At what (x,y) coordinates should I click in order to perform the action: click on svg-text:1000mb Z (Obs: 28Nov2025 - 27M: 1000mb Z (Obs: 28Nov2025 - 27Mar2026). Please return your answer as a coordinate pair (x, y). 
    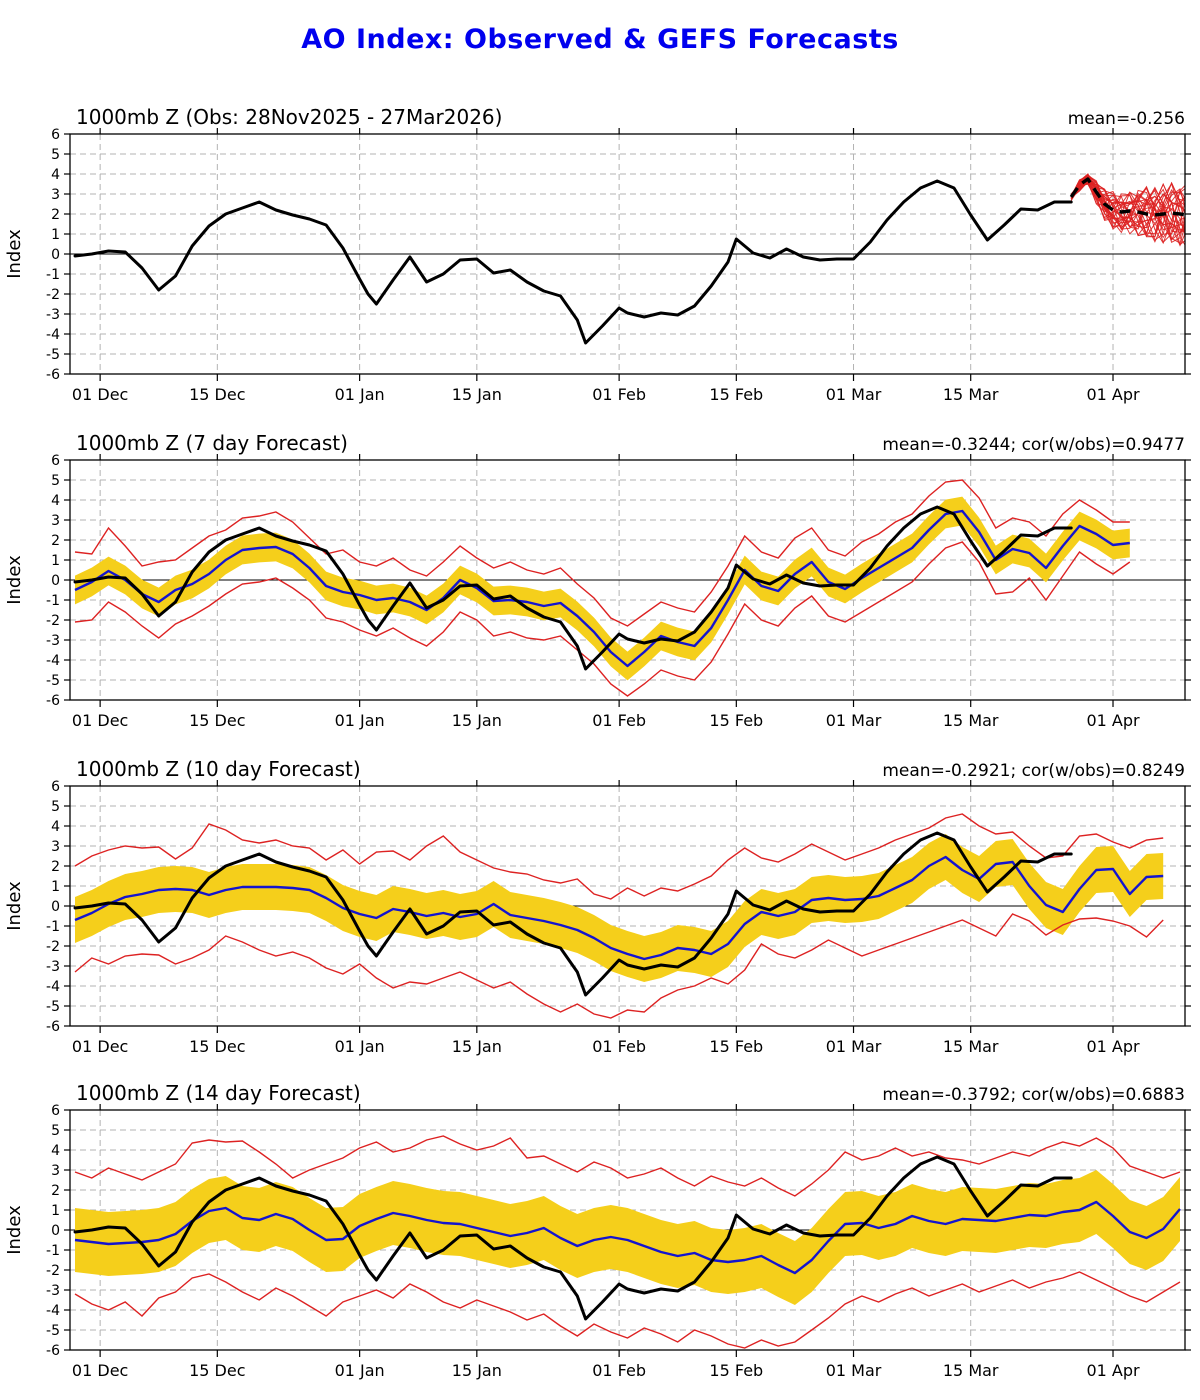
    Looking at the image, I should click on (289, 117).